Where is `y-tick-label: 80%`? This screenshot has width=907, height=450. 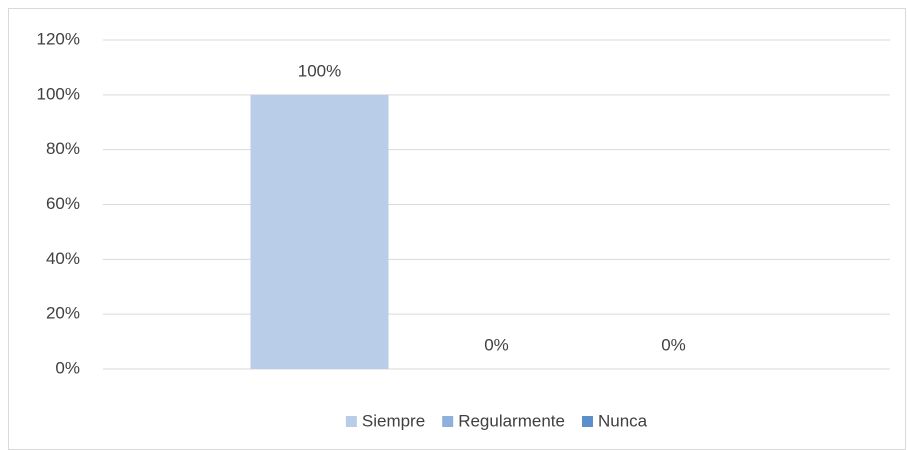 y-tick-label: 80% is located at coordinates (63, 148).